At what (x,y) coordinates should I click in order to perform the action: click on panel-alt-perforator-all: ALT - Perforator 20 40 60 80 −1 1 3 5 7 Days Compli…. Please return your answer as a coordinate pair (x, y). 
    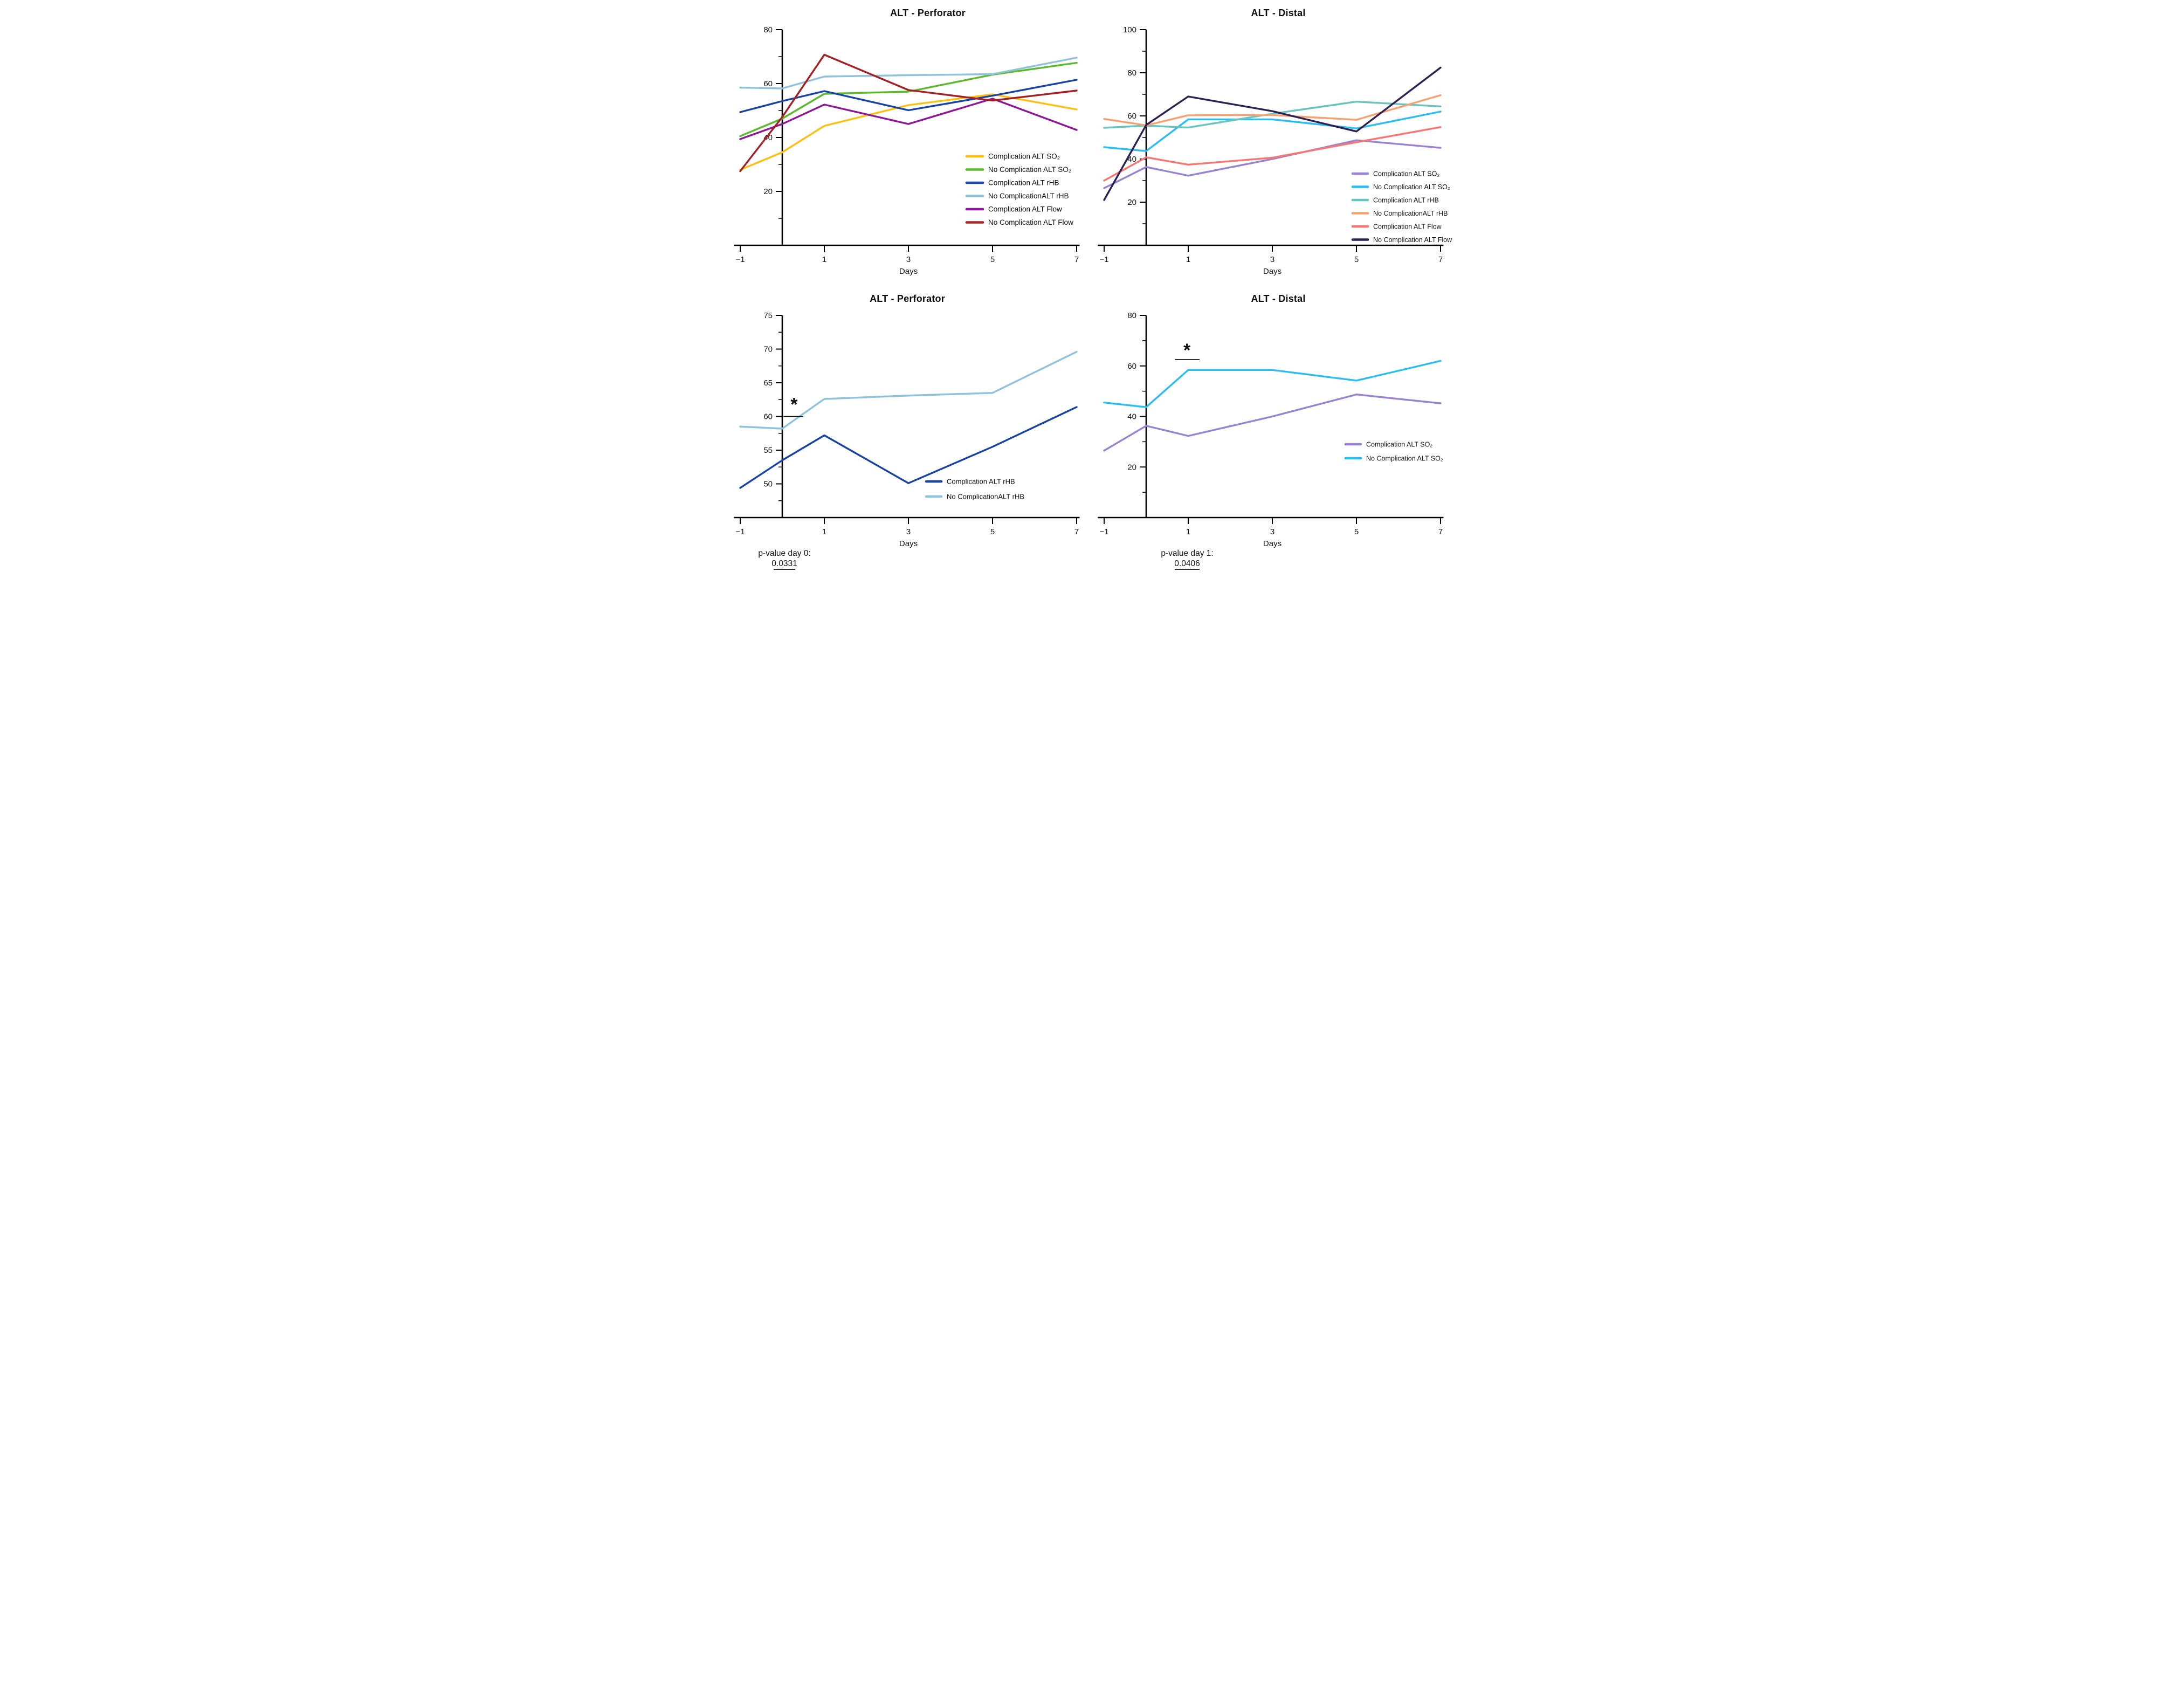
    Looking at the image, I should click on (910, 143).